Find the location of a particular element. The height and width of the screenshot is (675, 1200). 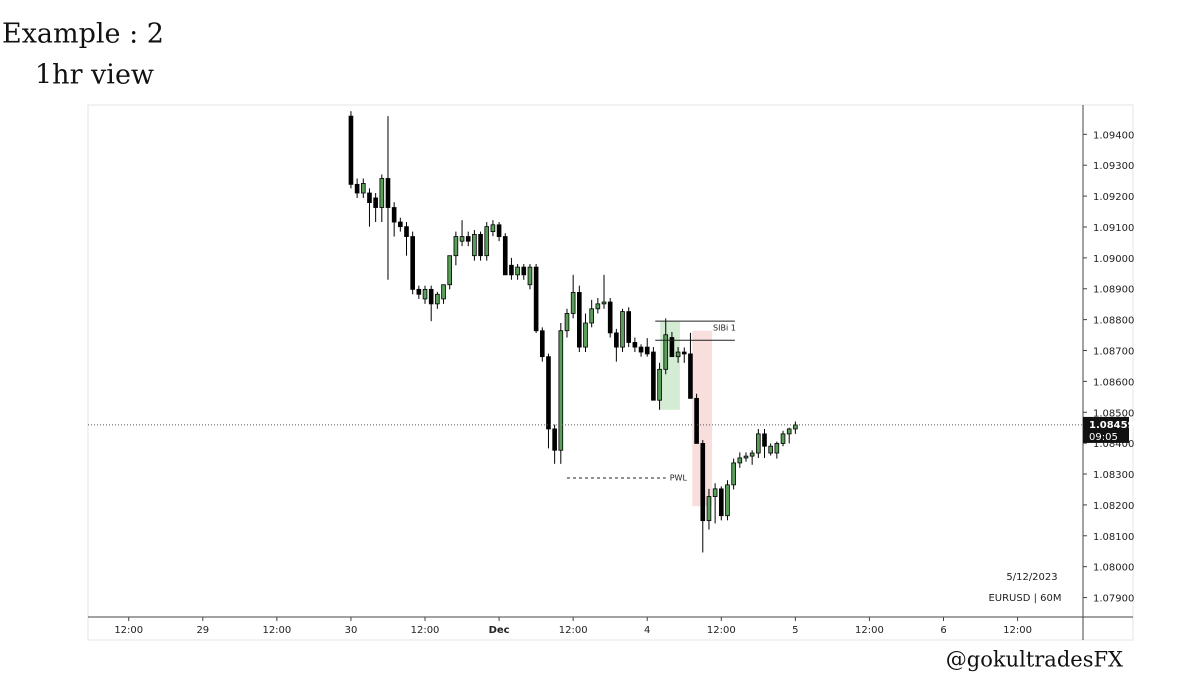

annotation-label: PWL is located at coordinates (679, 478).